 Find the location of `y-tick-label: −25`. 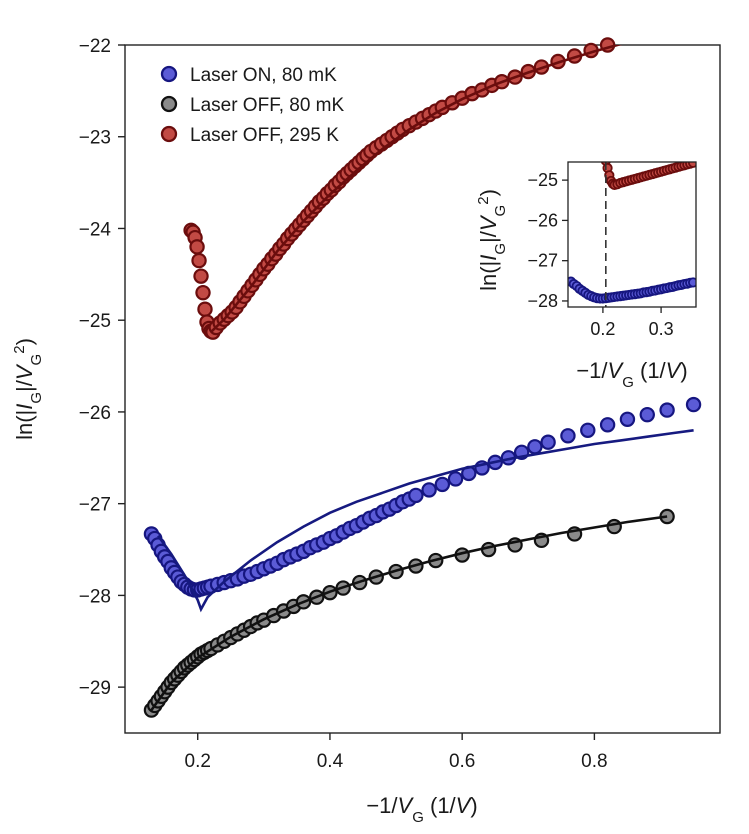

y-tick-label: −25 is located at coordinates (95, 321).